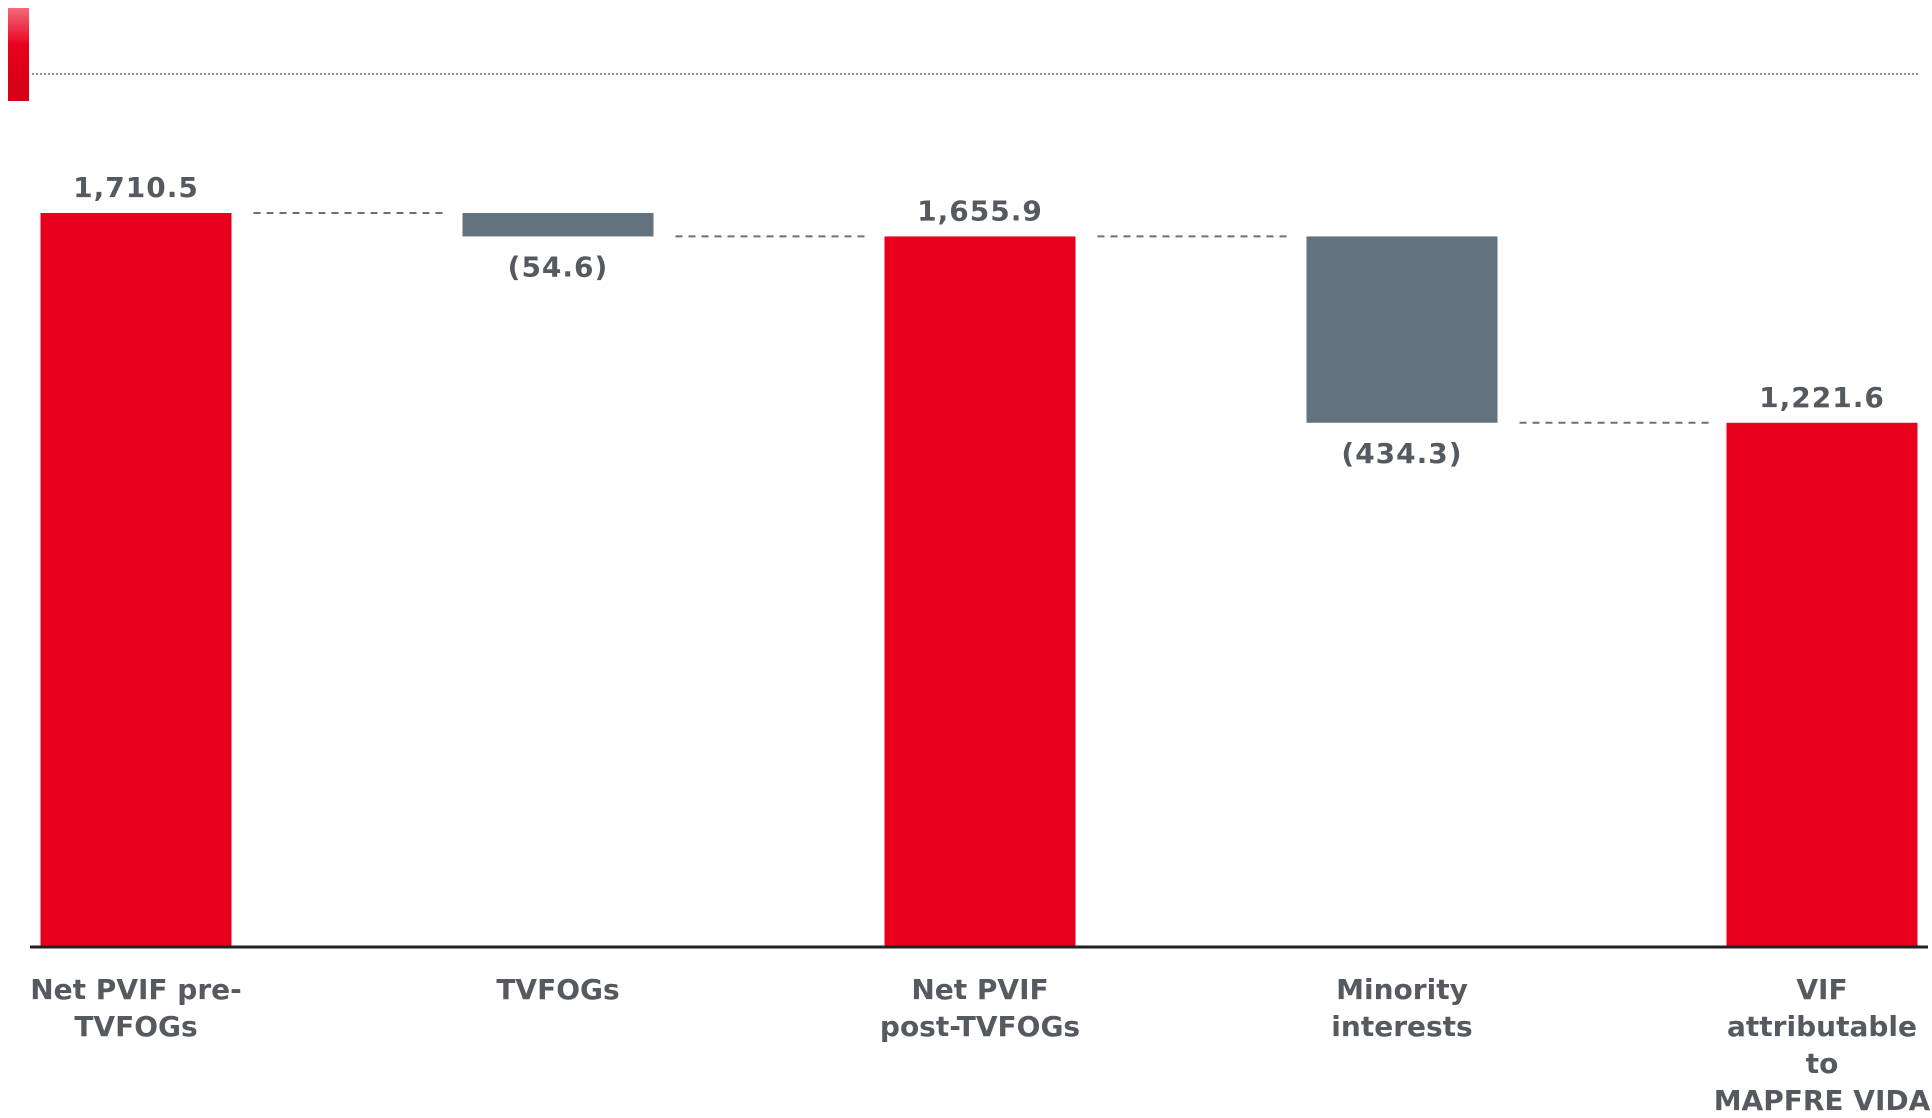  What do you see at coordinates (975, 74) in the screenshot?
I see `header-dotted-rule` at bounding box center [975, 74].